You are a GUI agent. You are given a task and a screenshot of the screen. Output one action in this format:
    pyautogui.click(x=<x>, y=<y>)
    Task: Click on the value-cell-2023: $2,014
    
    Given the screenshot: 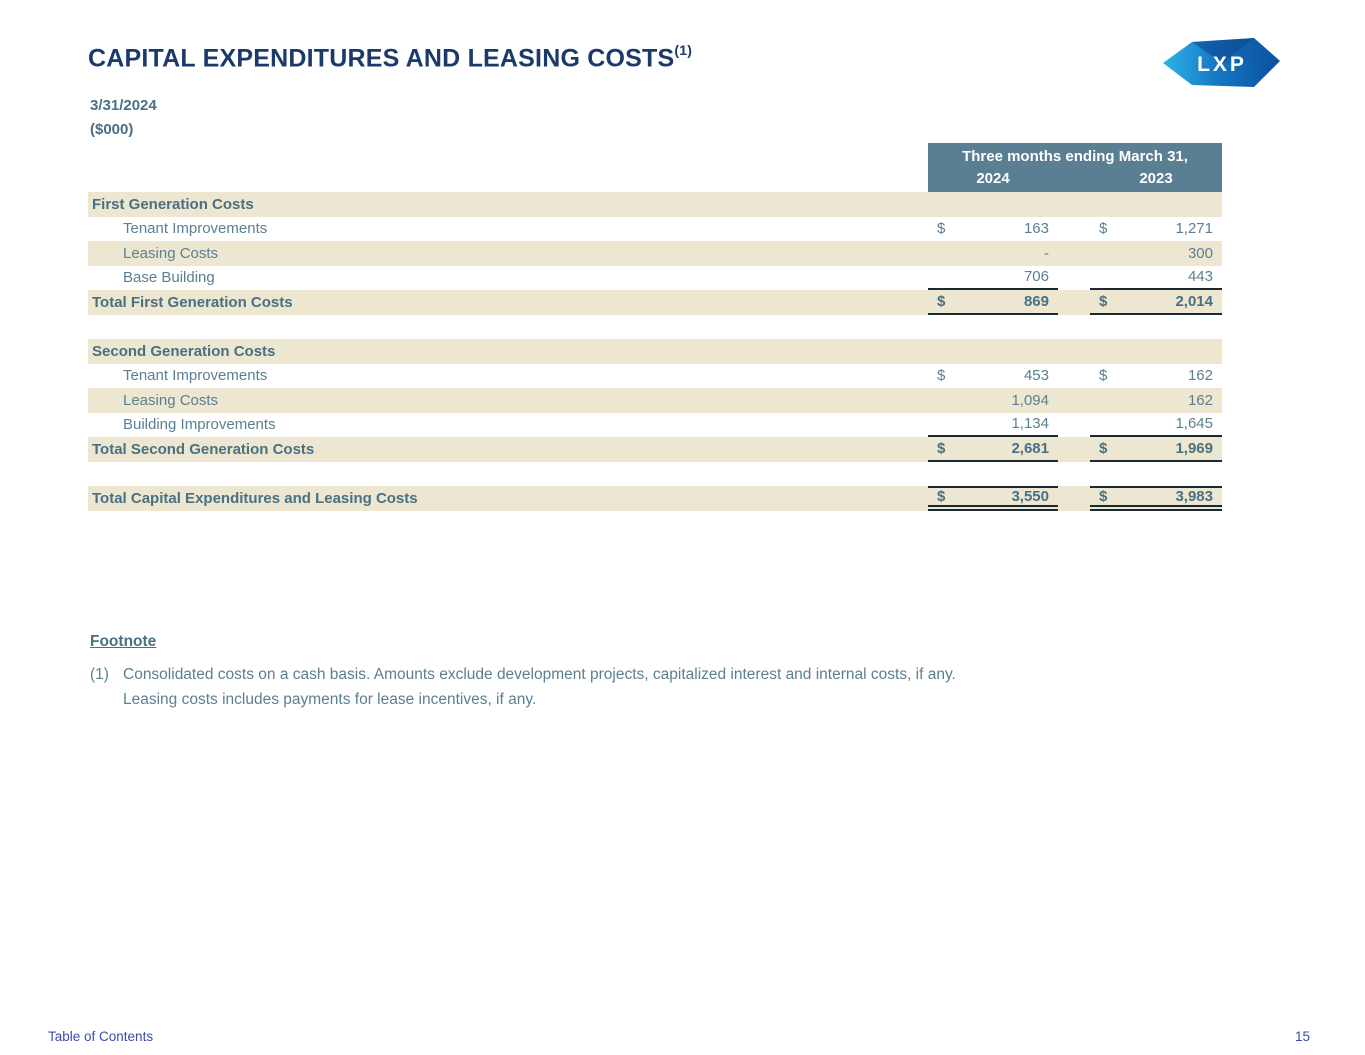 What is the action you would take?
    pyautogui.click(x=1156, y=302)
    